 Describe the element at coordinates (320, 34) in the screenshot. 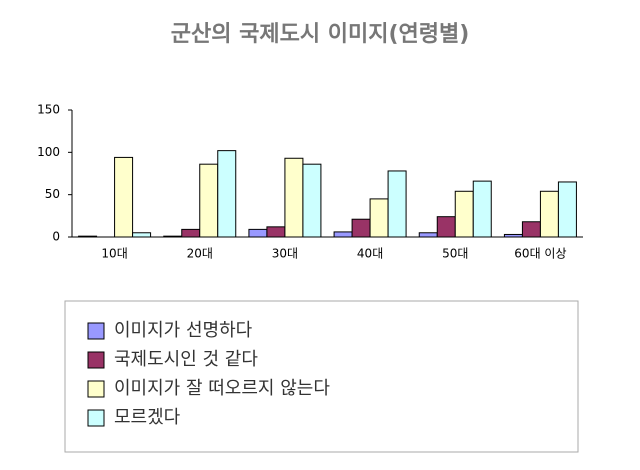

I see `chart-title: 군산의 국제도시 이미지(연령별)` at that location.